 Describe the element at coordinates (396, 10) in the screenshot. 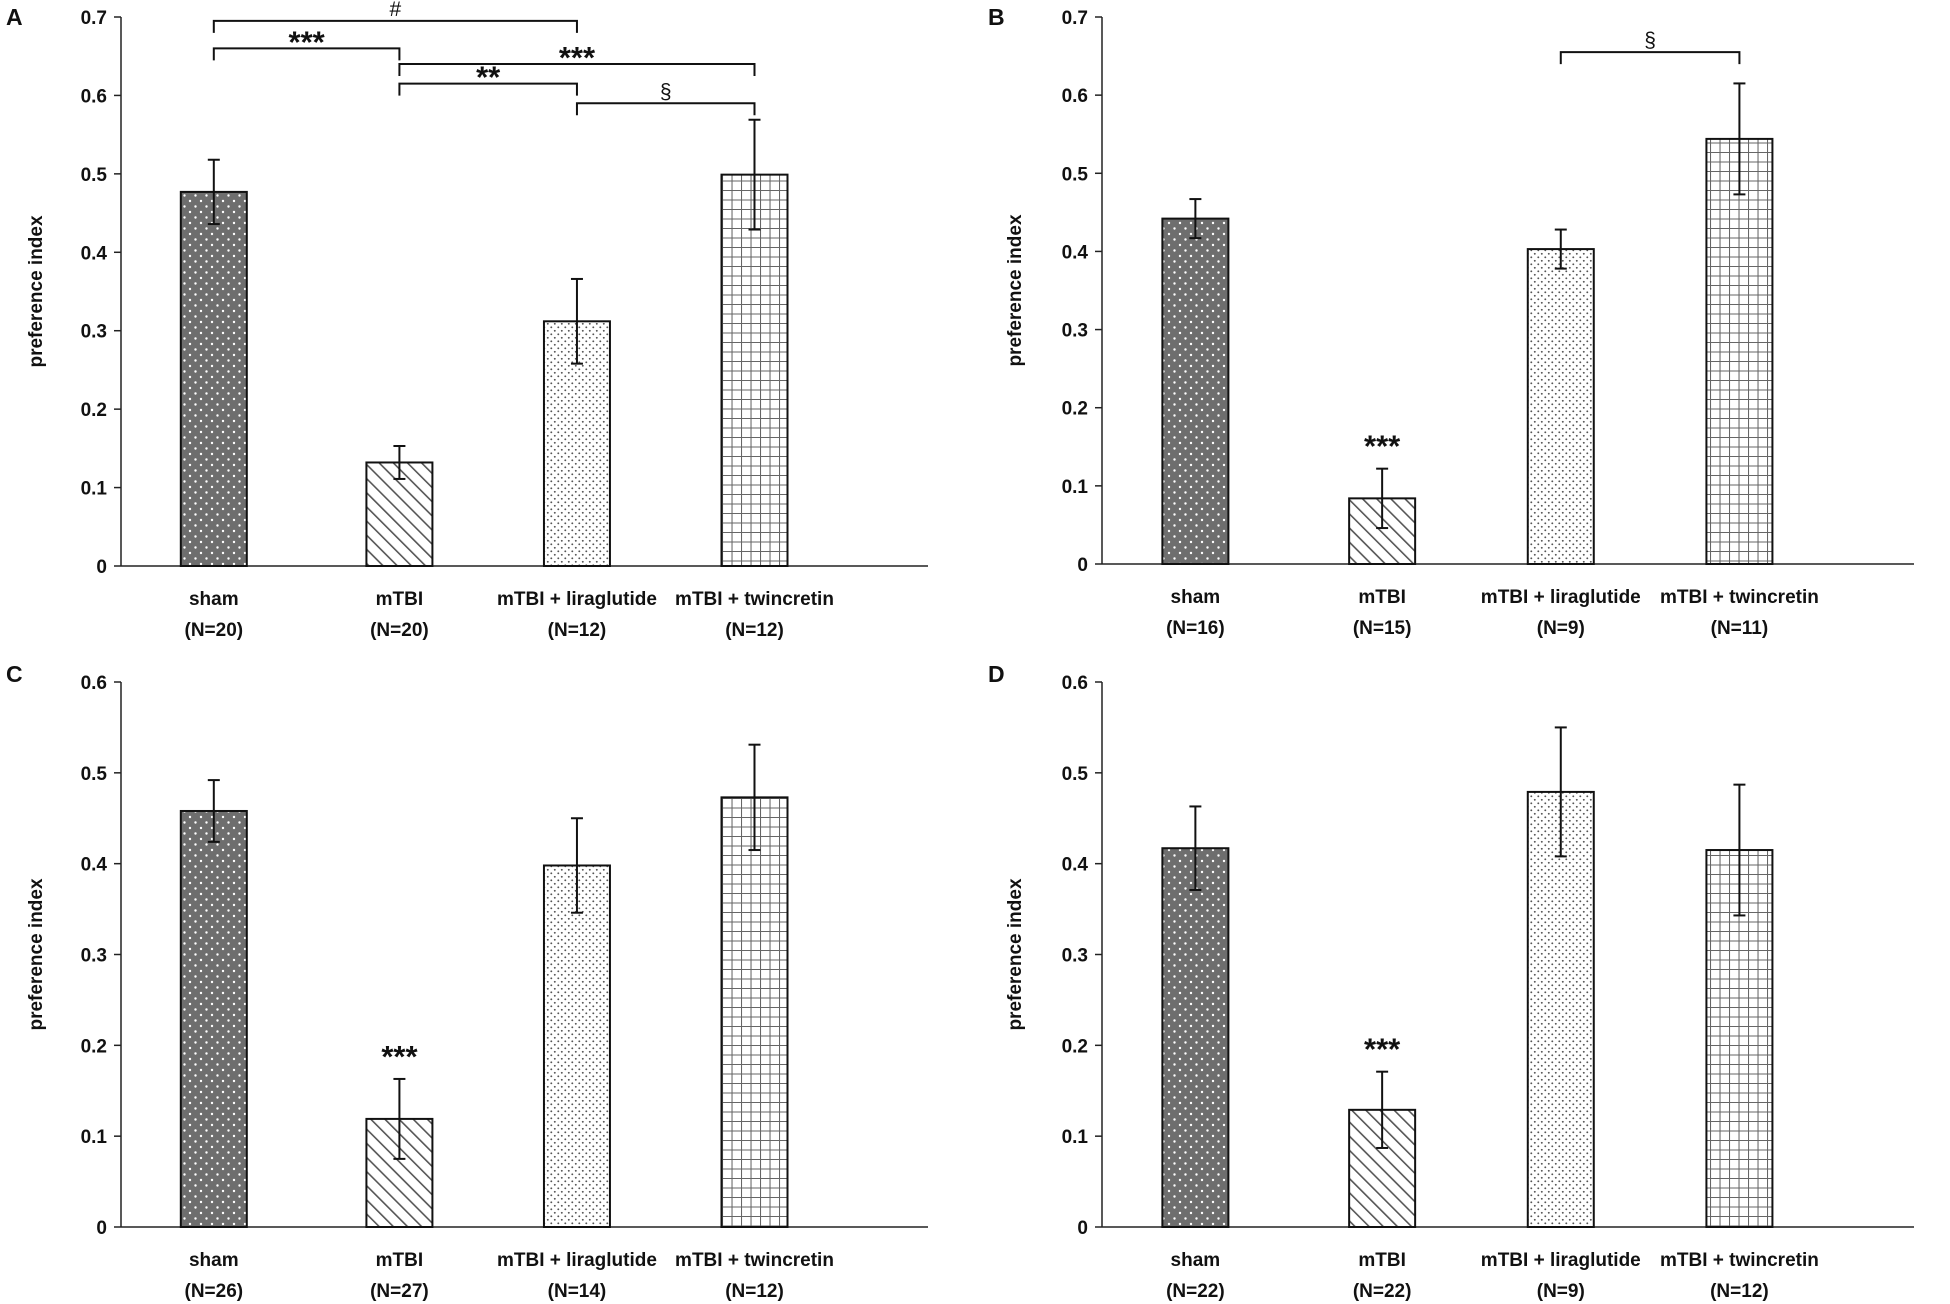

I see `bracket-label: #` at that location.